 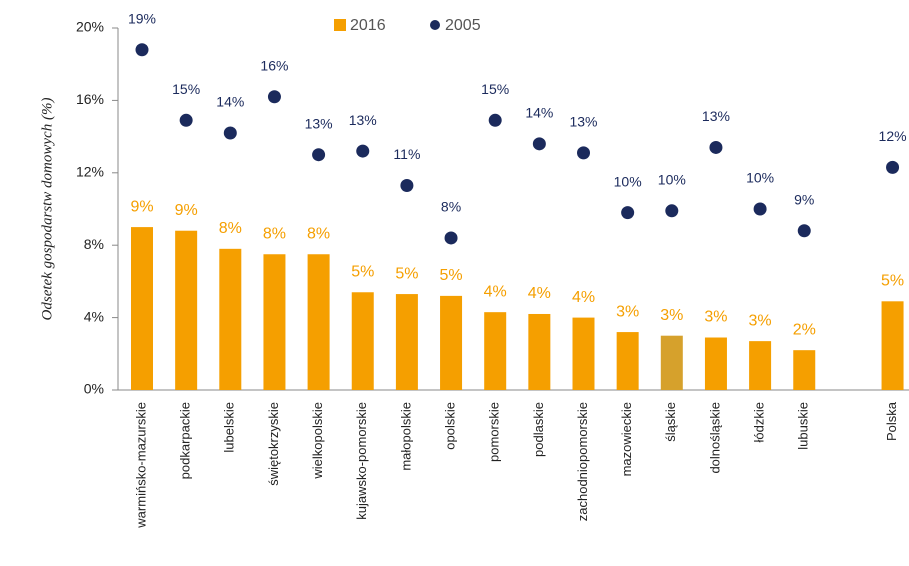 I want to click on x-tick-label: opolskie, so click(x=449, y=426).